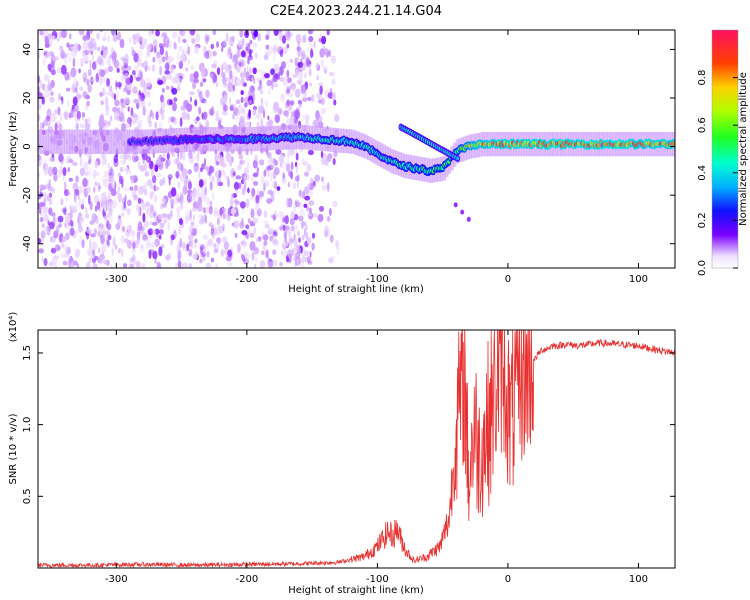 The width and height of the screenshot is (750, 600). I want to click on colorbar-tick-label: 0.2, so click(702, 220).